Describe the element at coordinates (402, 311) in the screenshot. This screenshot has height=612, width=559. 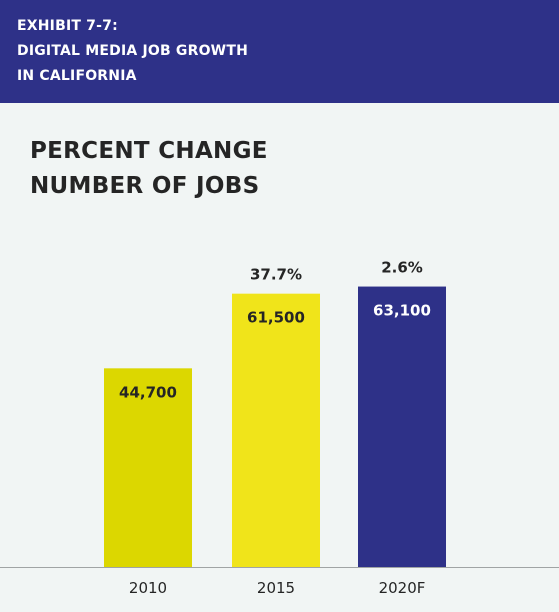
I see `value-label-2020f: 63,100` at that location.